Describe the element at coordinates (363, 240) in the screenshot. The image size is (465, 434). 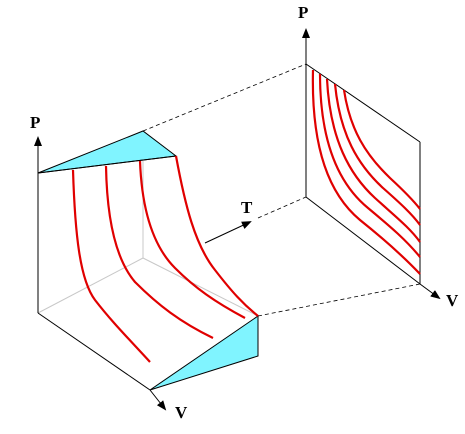
I see `projection-frame-bottom` at that location.